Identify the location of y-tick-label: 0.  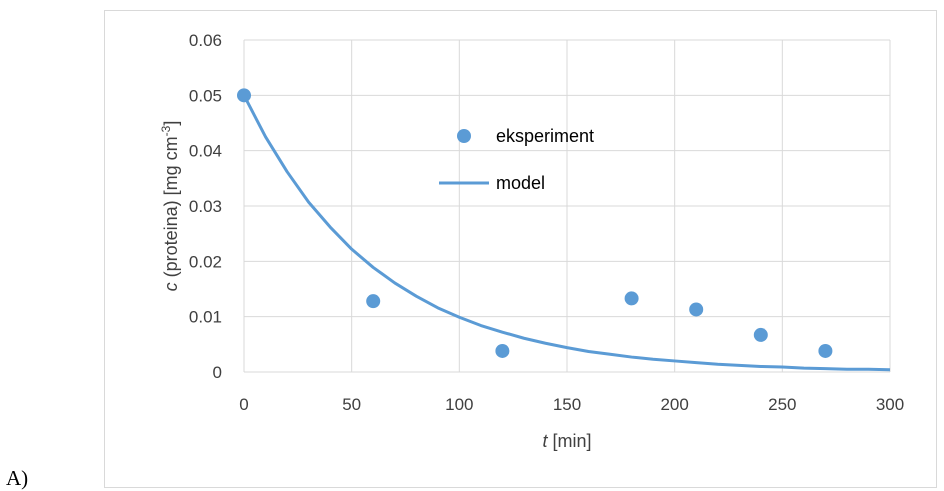
(217, 372).